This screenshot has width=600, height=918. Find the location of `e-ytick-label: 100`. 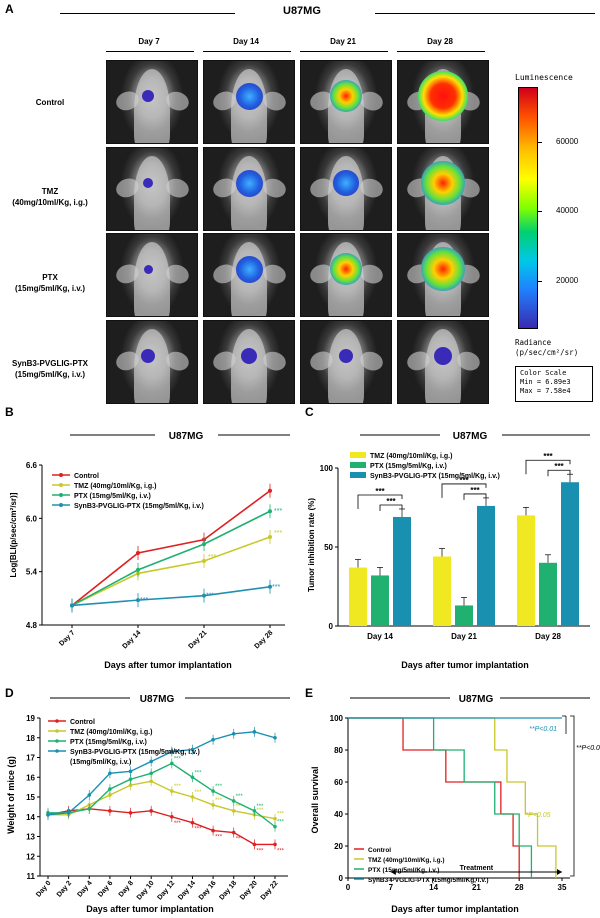

e-ytick-label: 100 is located at coordinates (337, 718).